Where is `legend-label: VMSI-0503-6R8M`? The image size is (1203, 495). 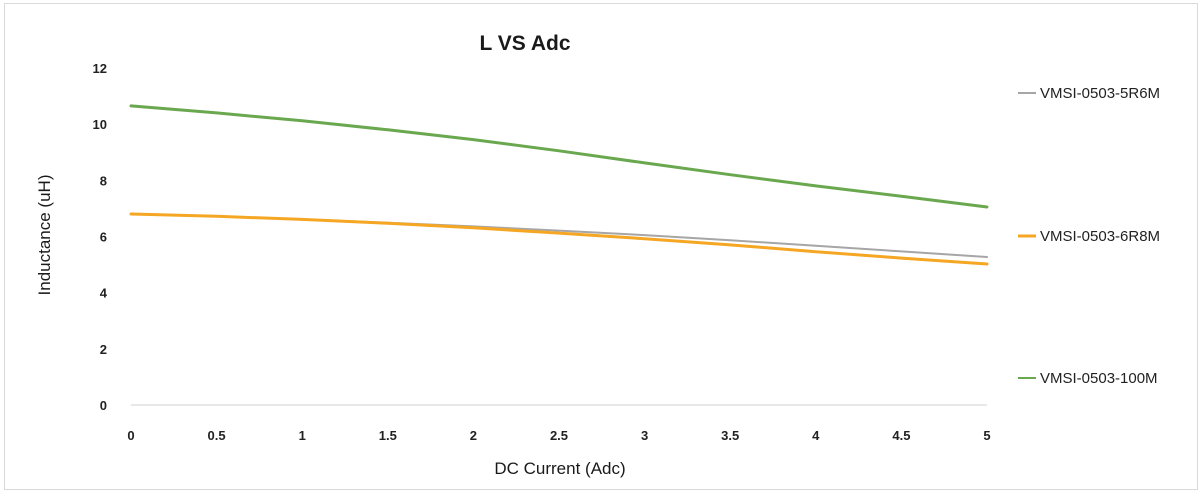
legend-label: VMSI-0503-6R8M is located at coordinates (1100, 236).